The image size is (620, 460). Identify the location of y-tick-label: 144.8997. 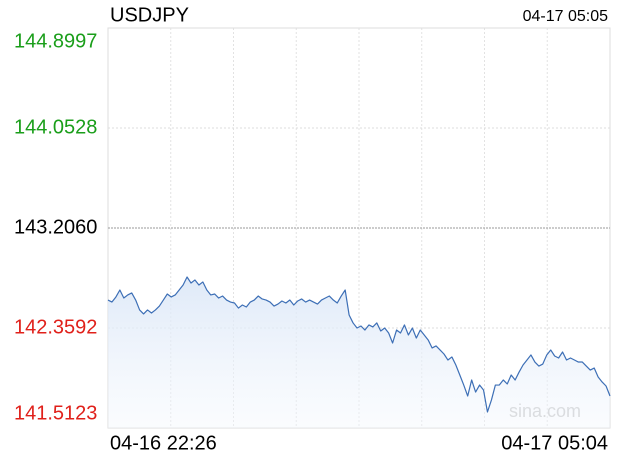
(55, 41).